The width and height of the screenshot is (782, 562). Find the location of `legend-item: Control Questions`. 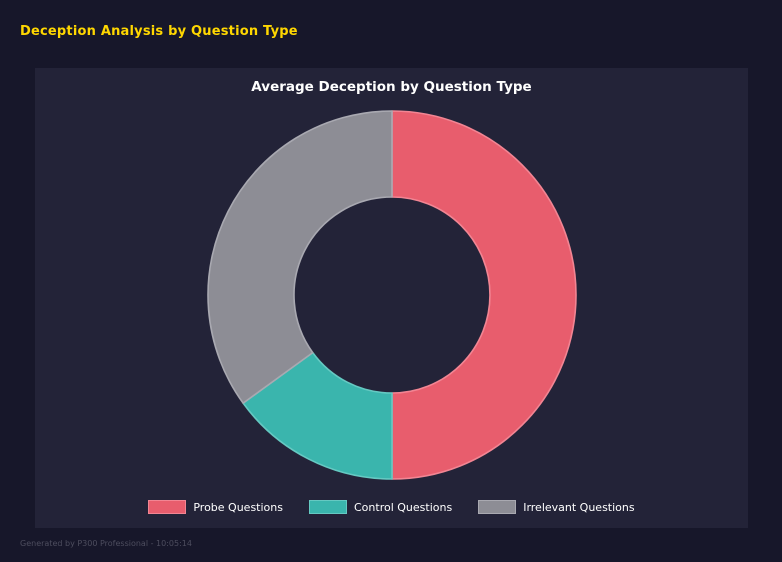

legend-item: Control Questions is located at coordinates (380, 507).